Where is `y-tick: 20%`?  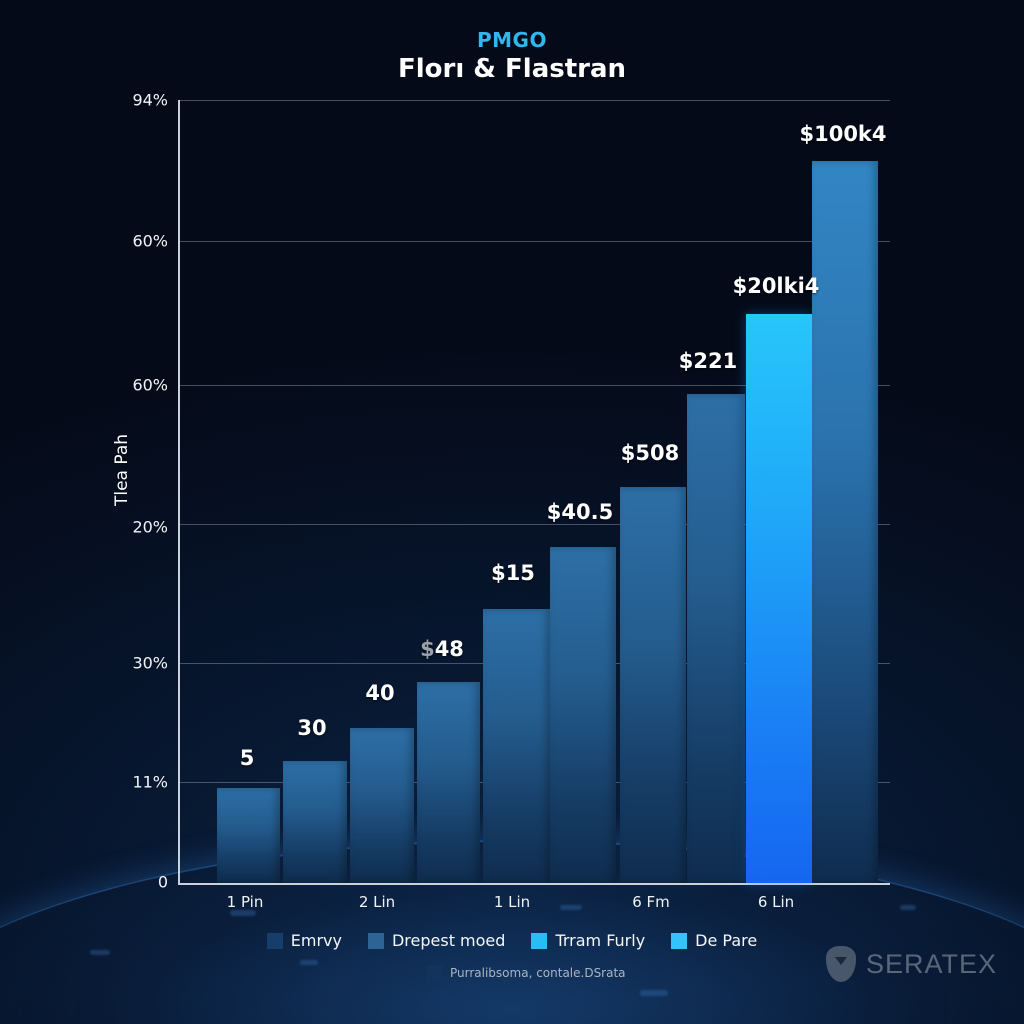
y-tick: 20% is located at coordinates (150, 527).